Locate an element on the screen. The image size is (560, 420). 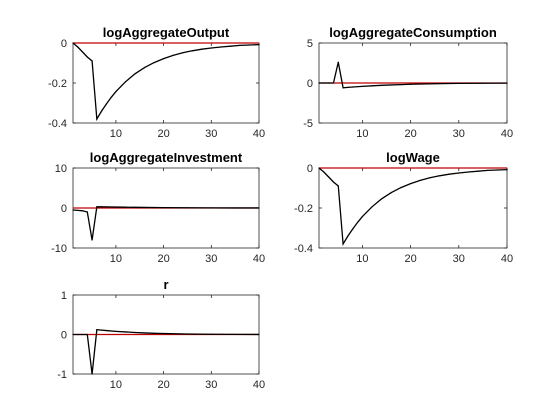
subplot-0: logAggregateOutput 10 20 30 40 0 -0.2 -0.4 is located at coordinates (156, 82).